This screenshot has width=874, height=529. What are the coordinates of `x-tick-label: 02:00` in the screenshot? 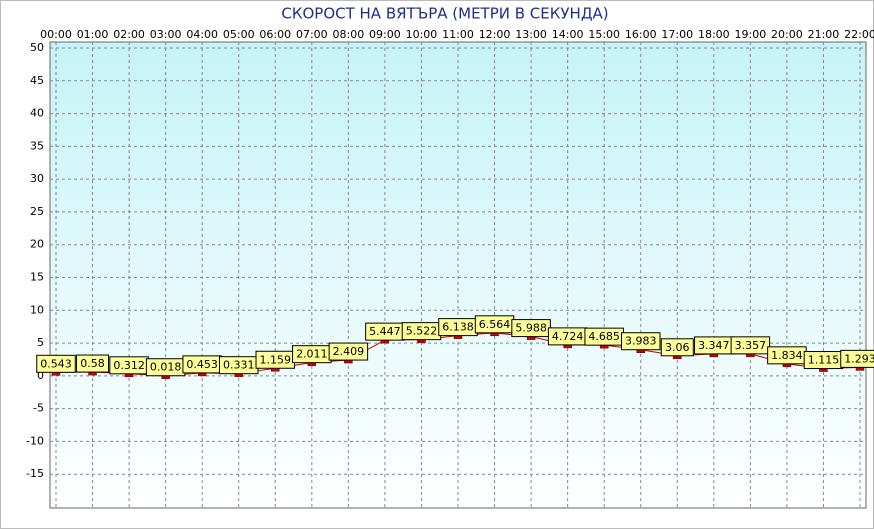 It's located at (129, 34).